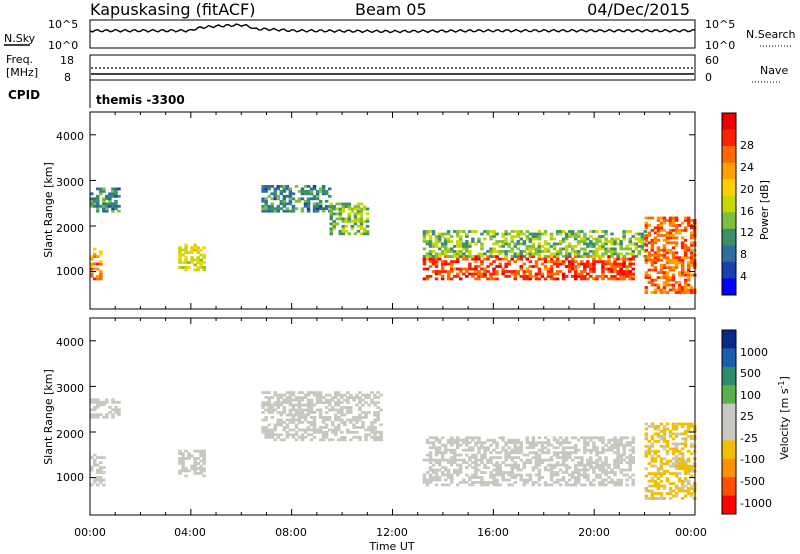 The image size is (800, 554). I want to click on noise-sky-line, so click(392, 28).